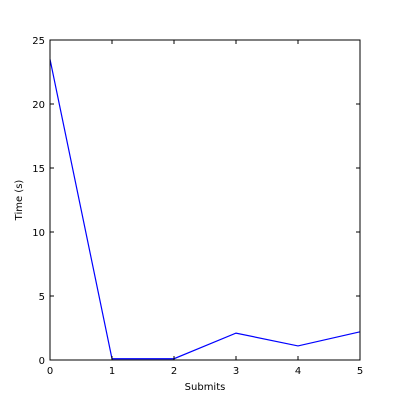  I want to click on x-tick-label: 4, so click(298, 371).